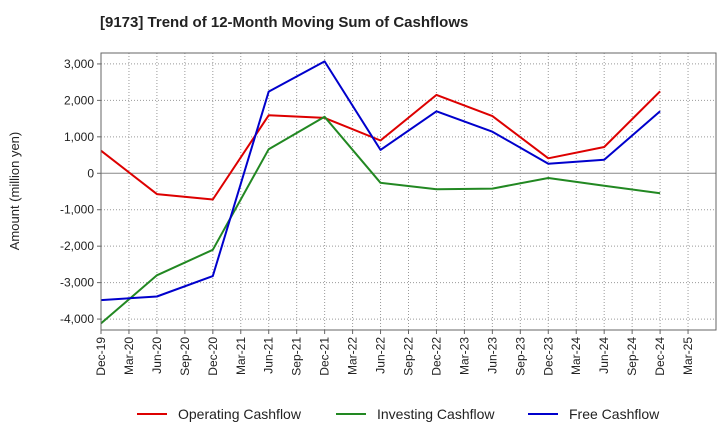 This screenshot has height=440, width=720. Describe the element at coordinates (90, 173) in the screenshot. I see `y-tick-label: 0` at that location.